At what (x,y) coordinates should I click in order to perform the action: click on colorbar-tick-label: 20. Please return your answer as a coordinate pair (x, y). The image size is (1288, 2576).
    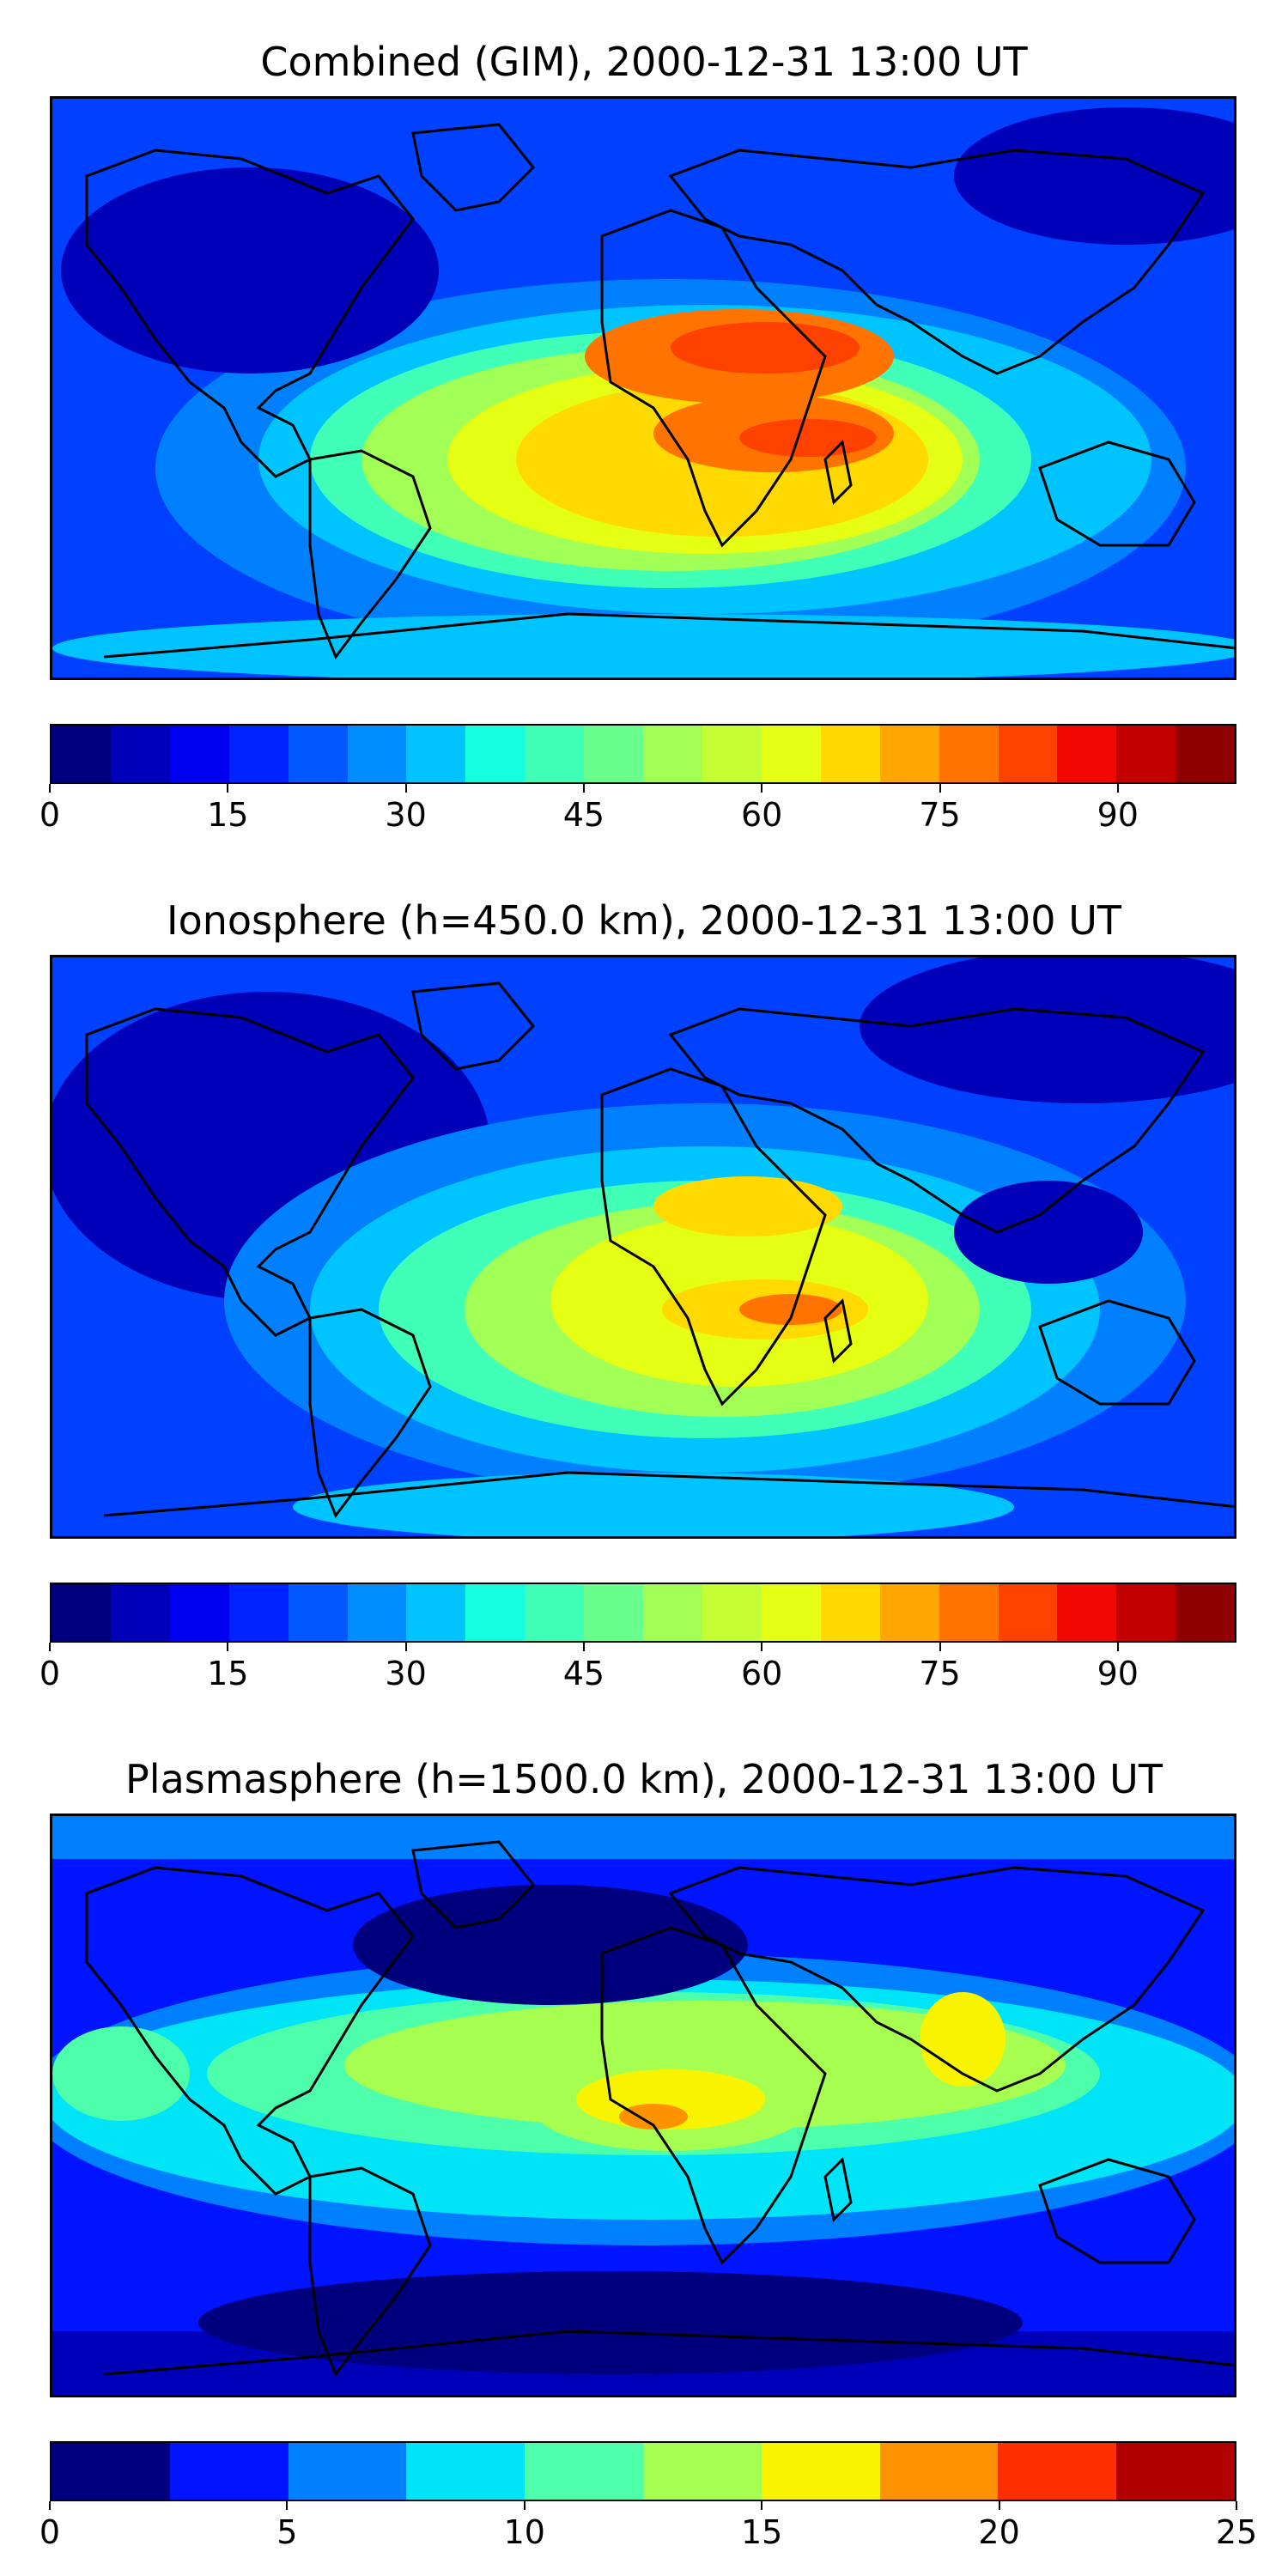
    Looking at the image, I should click on (999, 2532).